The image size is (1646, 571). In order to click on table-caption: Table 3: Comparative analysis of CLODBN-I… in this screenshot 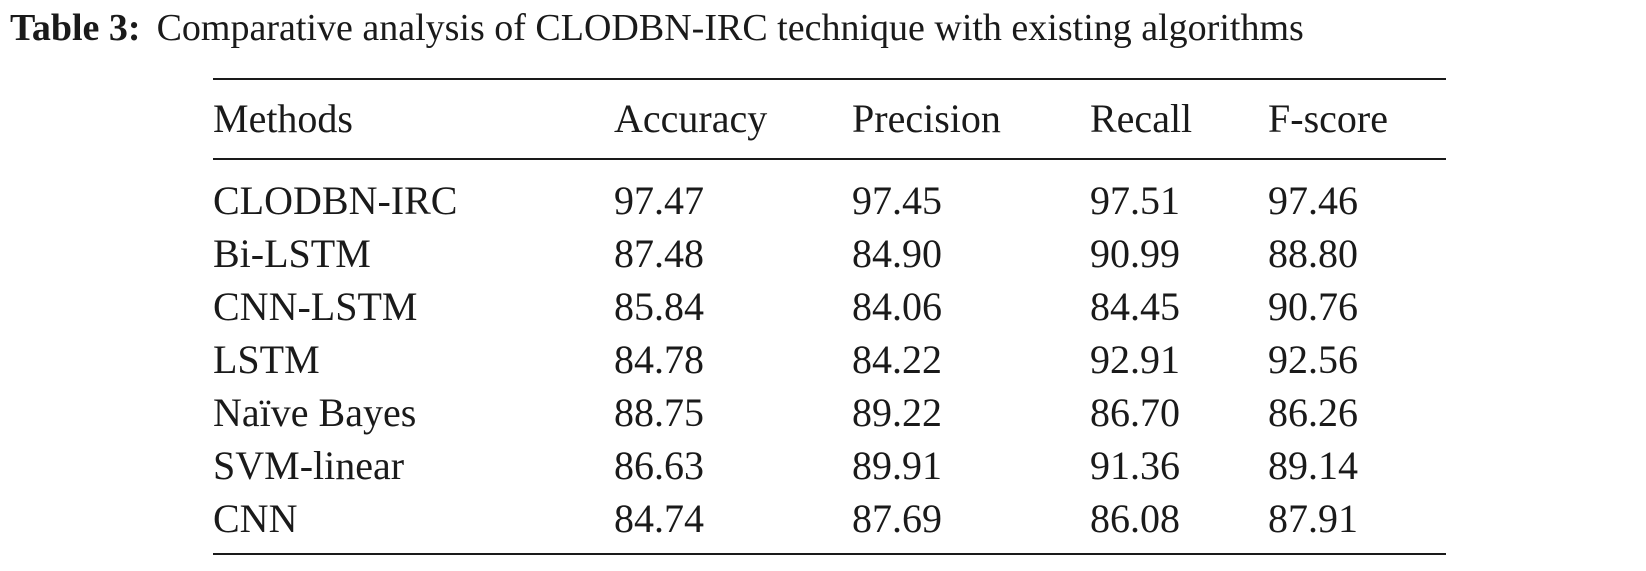, I will do `click(825, 28)`.